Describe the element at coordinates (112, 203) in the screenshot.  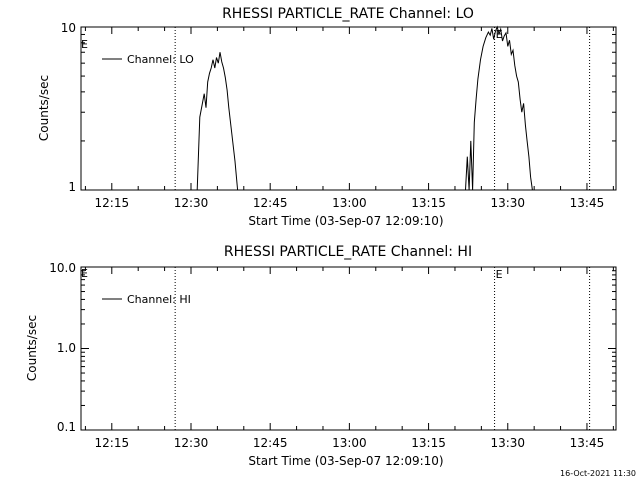
I see `x-tick-label-lo-0: 12:15` at that location.